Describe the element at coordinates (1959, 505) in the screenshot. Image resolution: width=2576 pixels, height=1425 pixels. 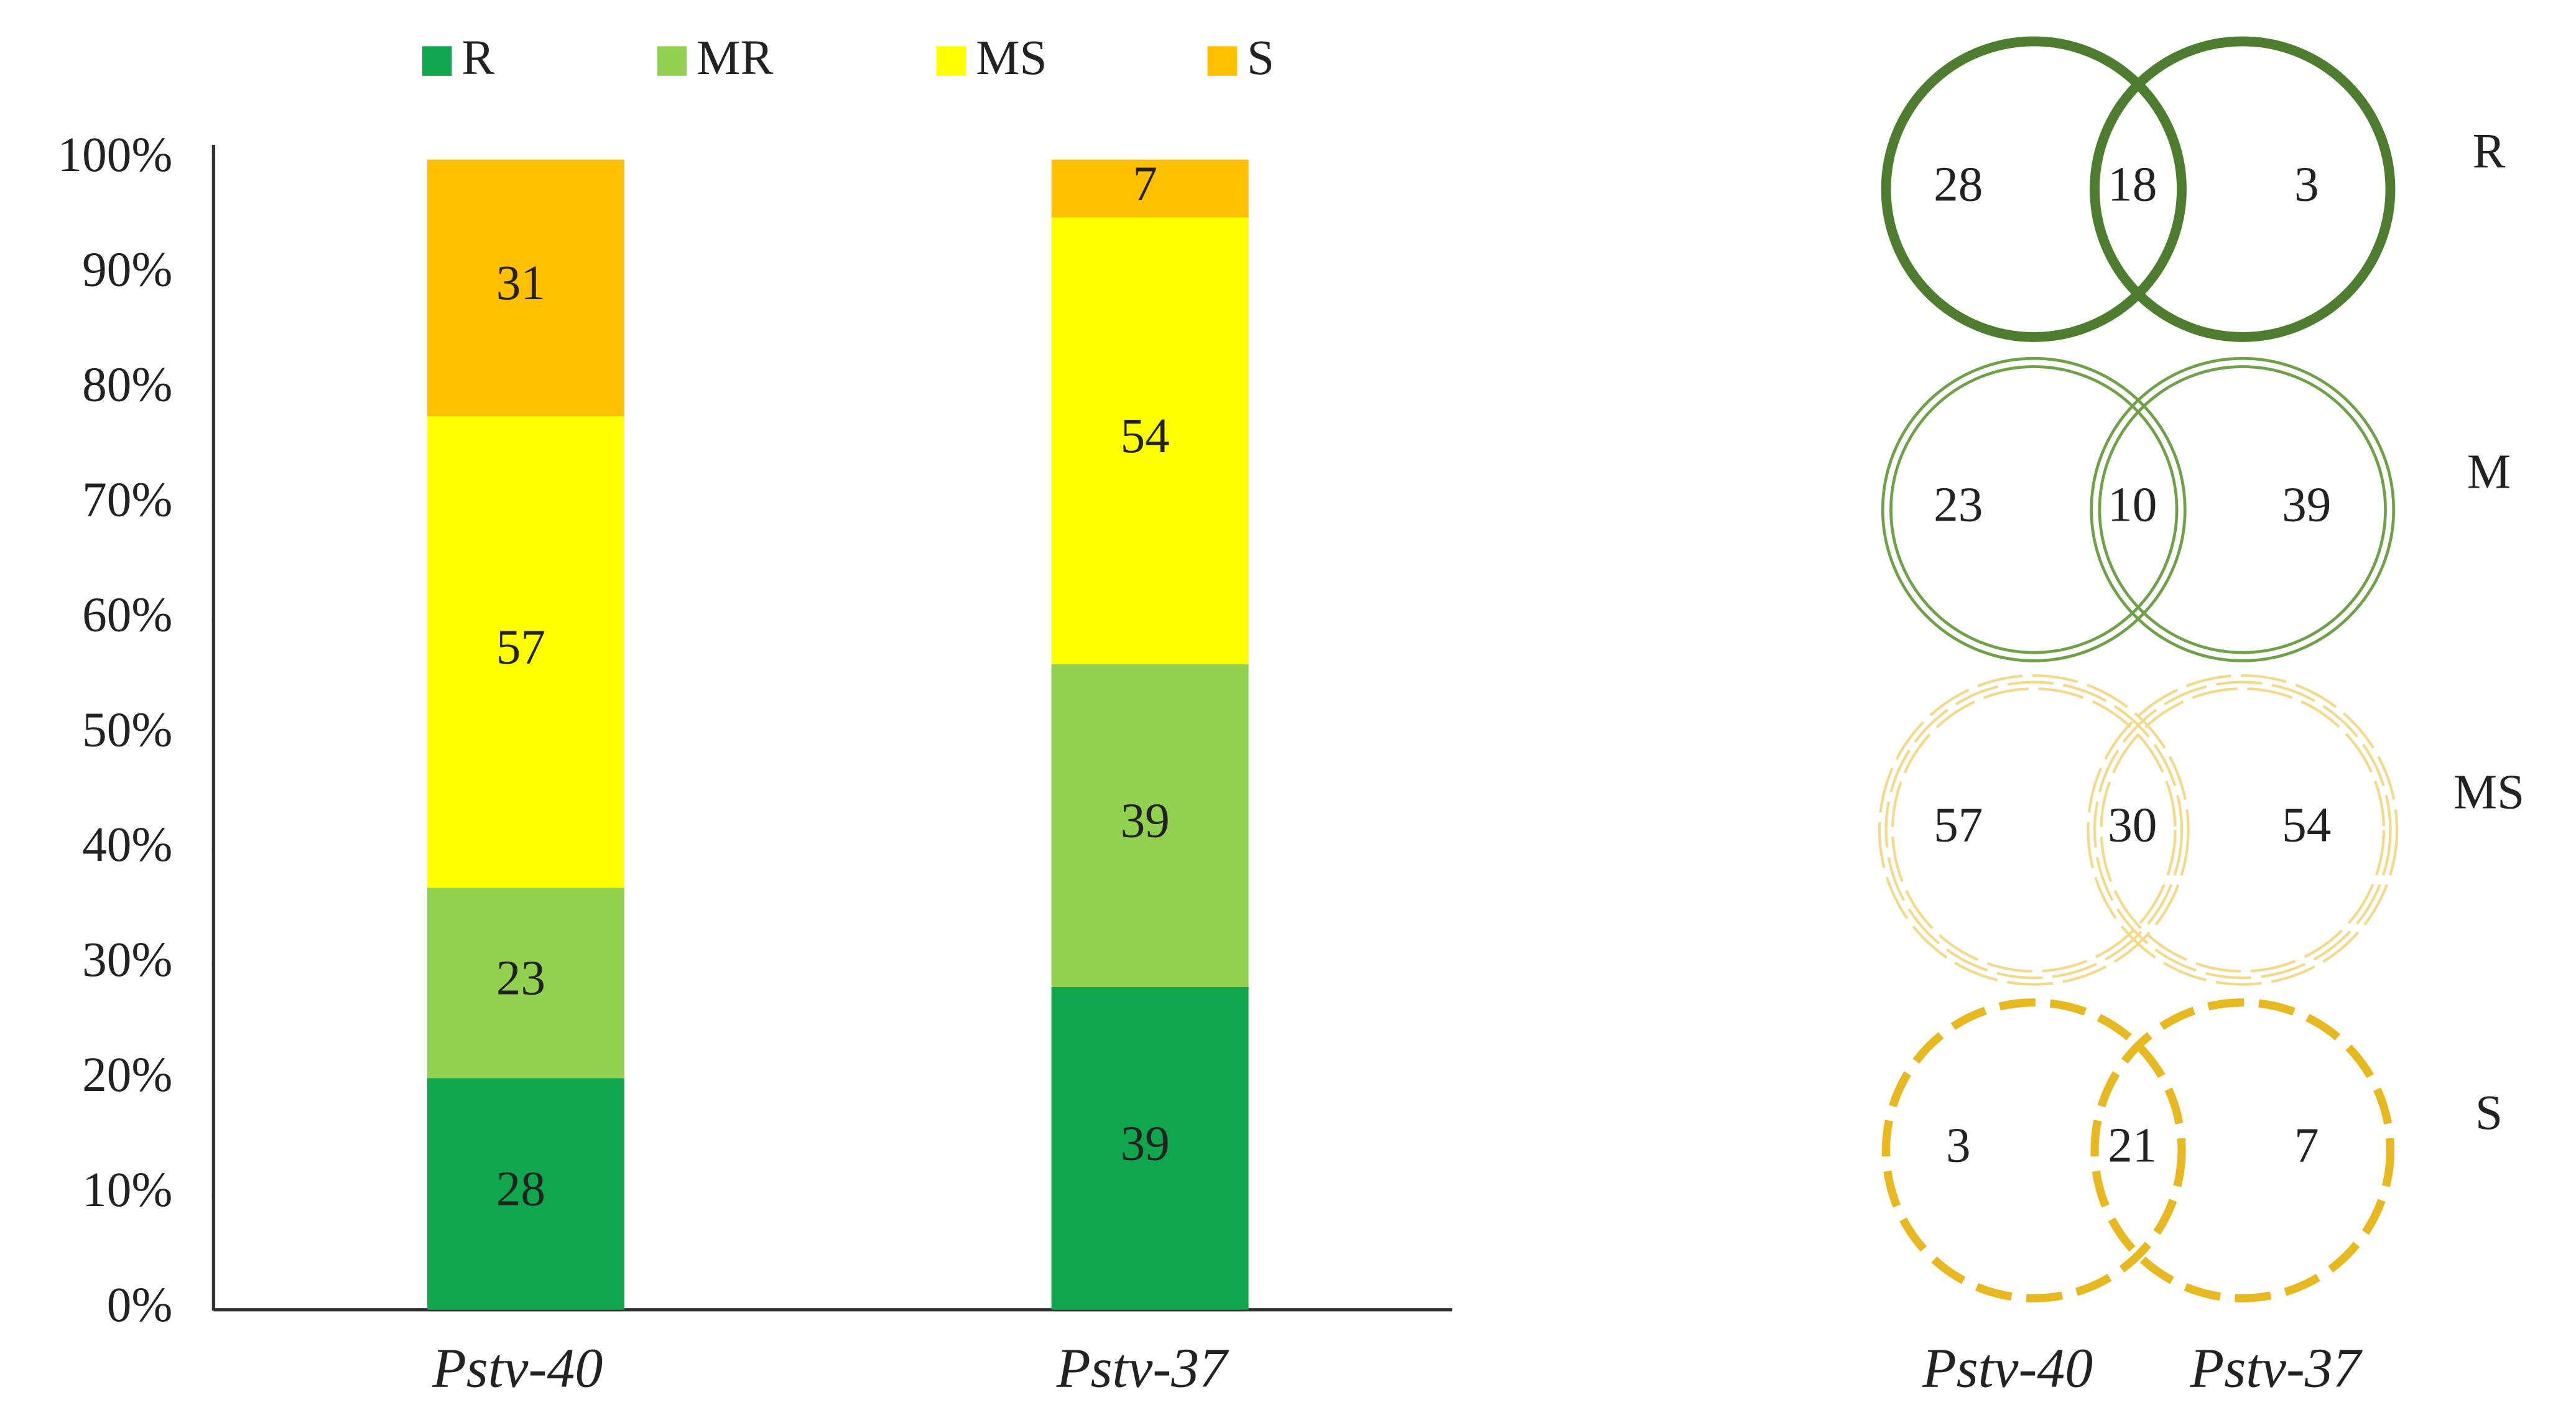
I see `venn-left: 23` at that location.